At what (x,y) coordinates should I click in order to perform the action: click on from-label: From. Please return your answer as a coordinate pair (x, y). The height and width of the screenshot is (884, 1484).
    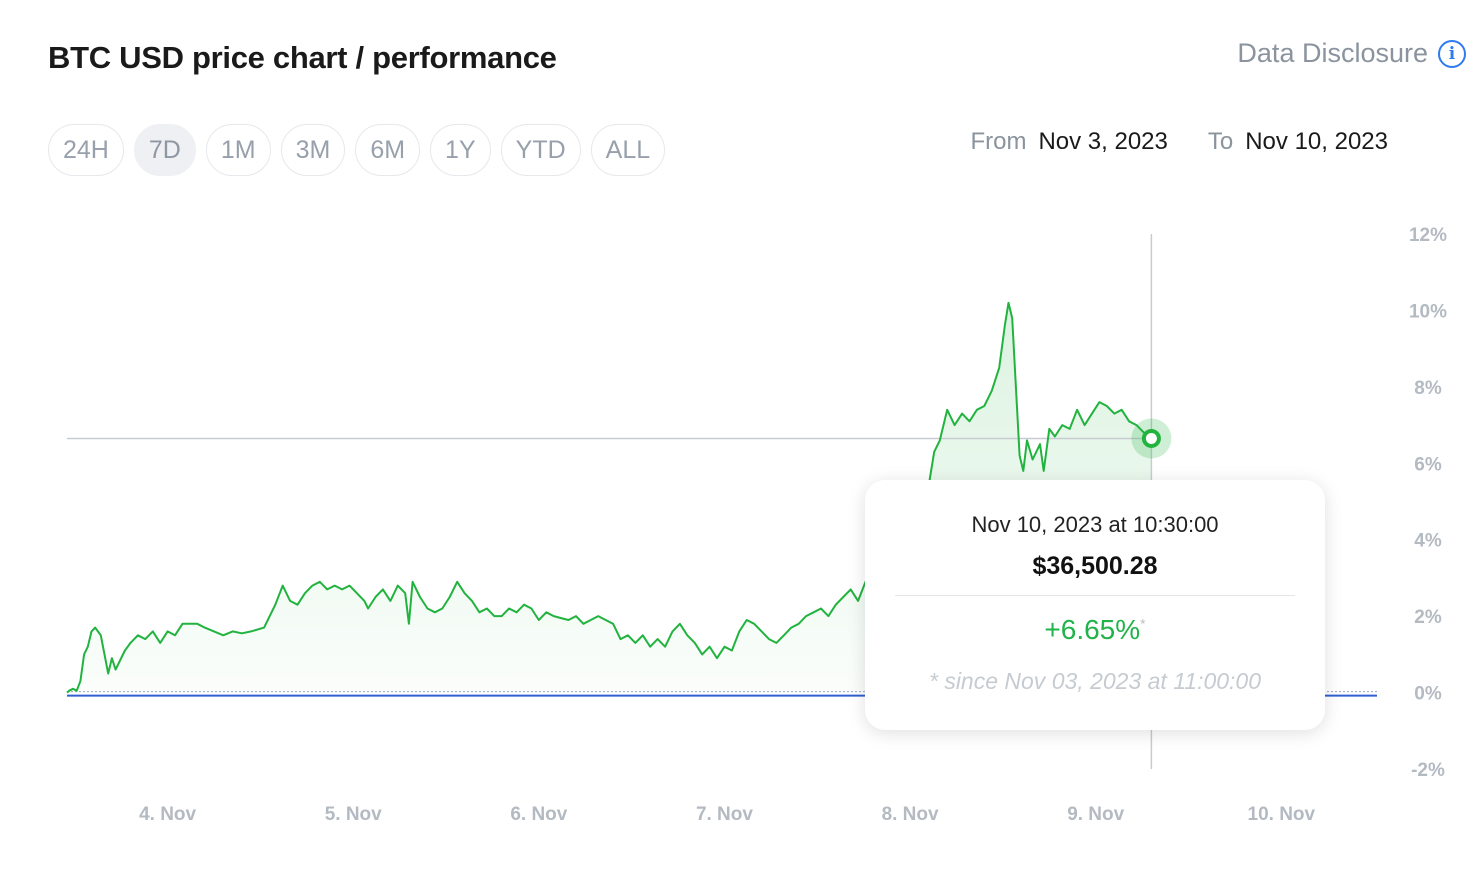
    Looking at the image, I should click on (998, 141).